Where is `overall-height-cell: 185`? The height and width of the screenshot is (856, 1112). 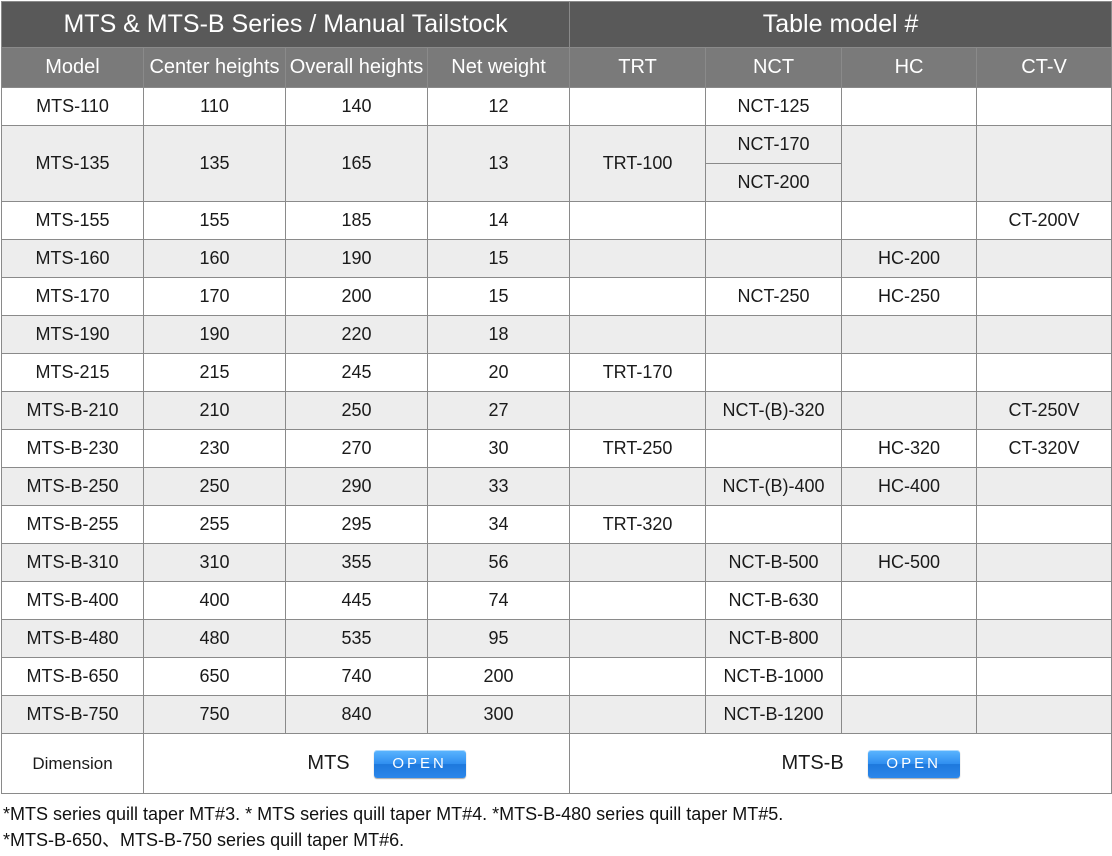
overall-height-cell: 185 is located at coordinates (356, 220).